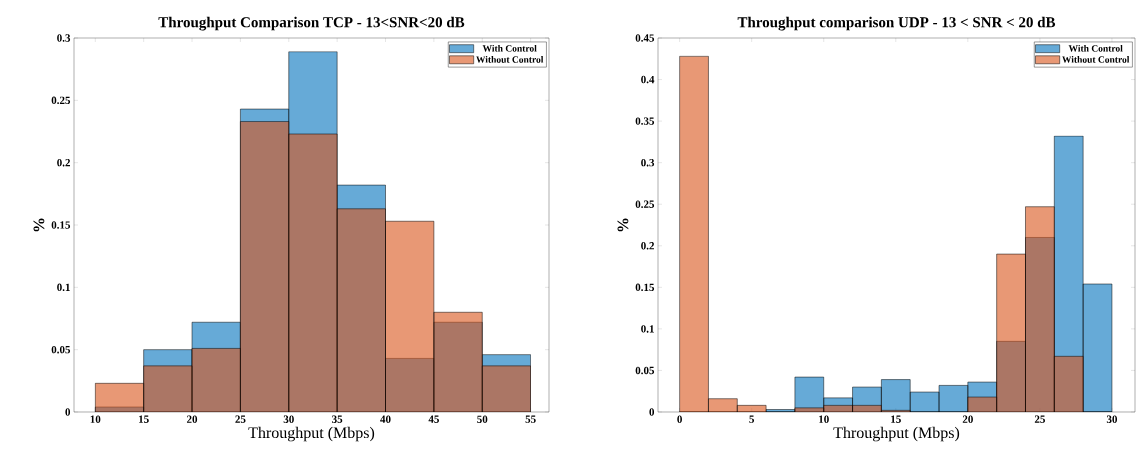  Describe the element at coordinates (645, 121) in the screenshot. I see `y-tick-label: 0.35` at that location.